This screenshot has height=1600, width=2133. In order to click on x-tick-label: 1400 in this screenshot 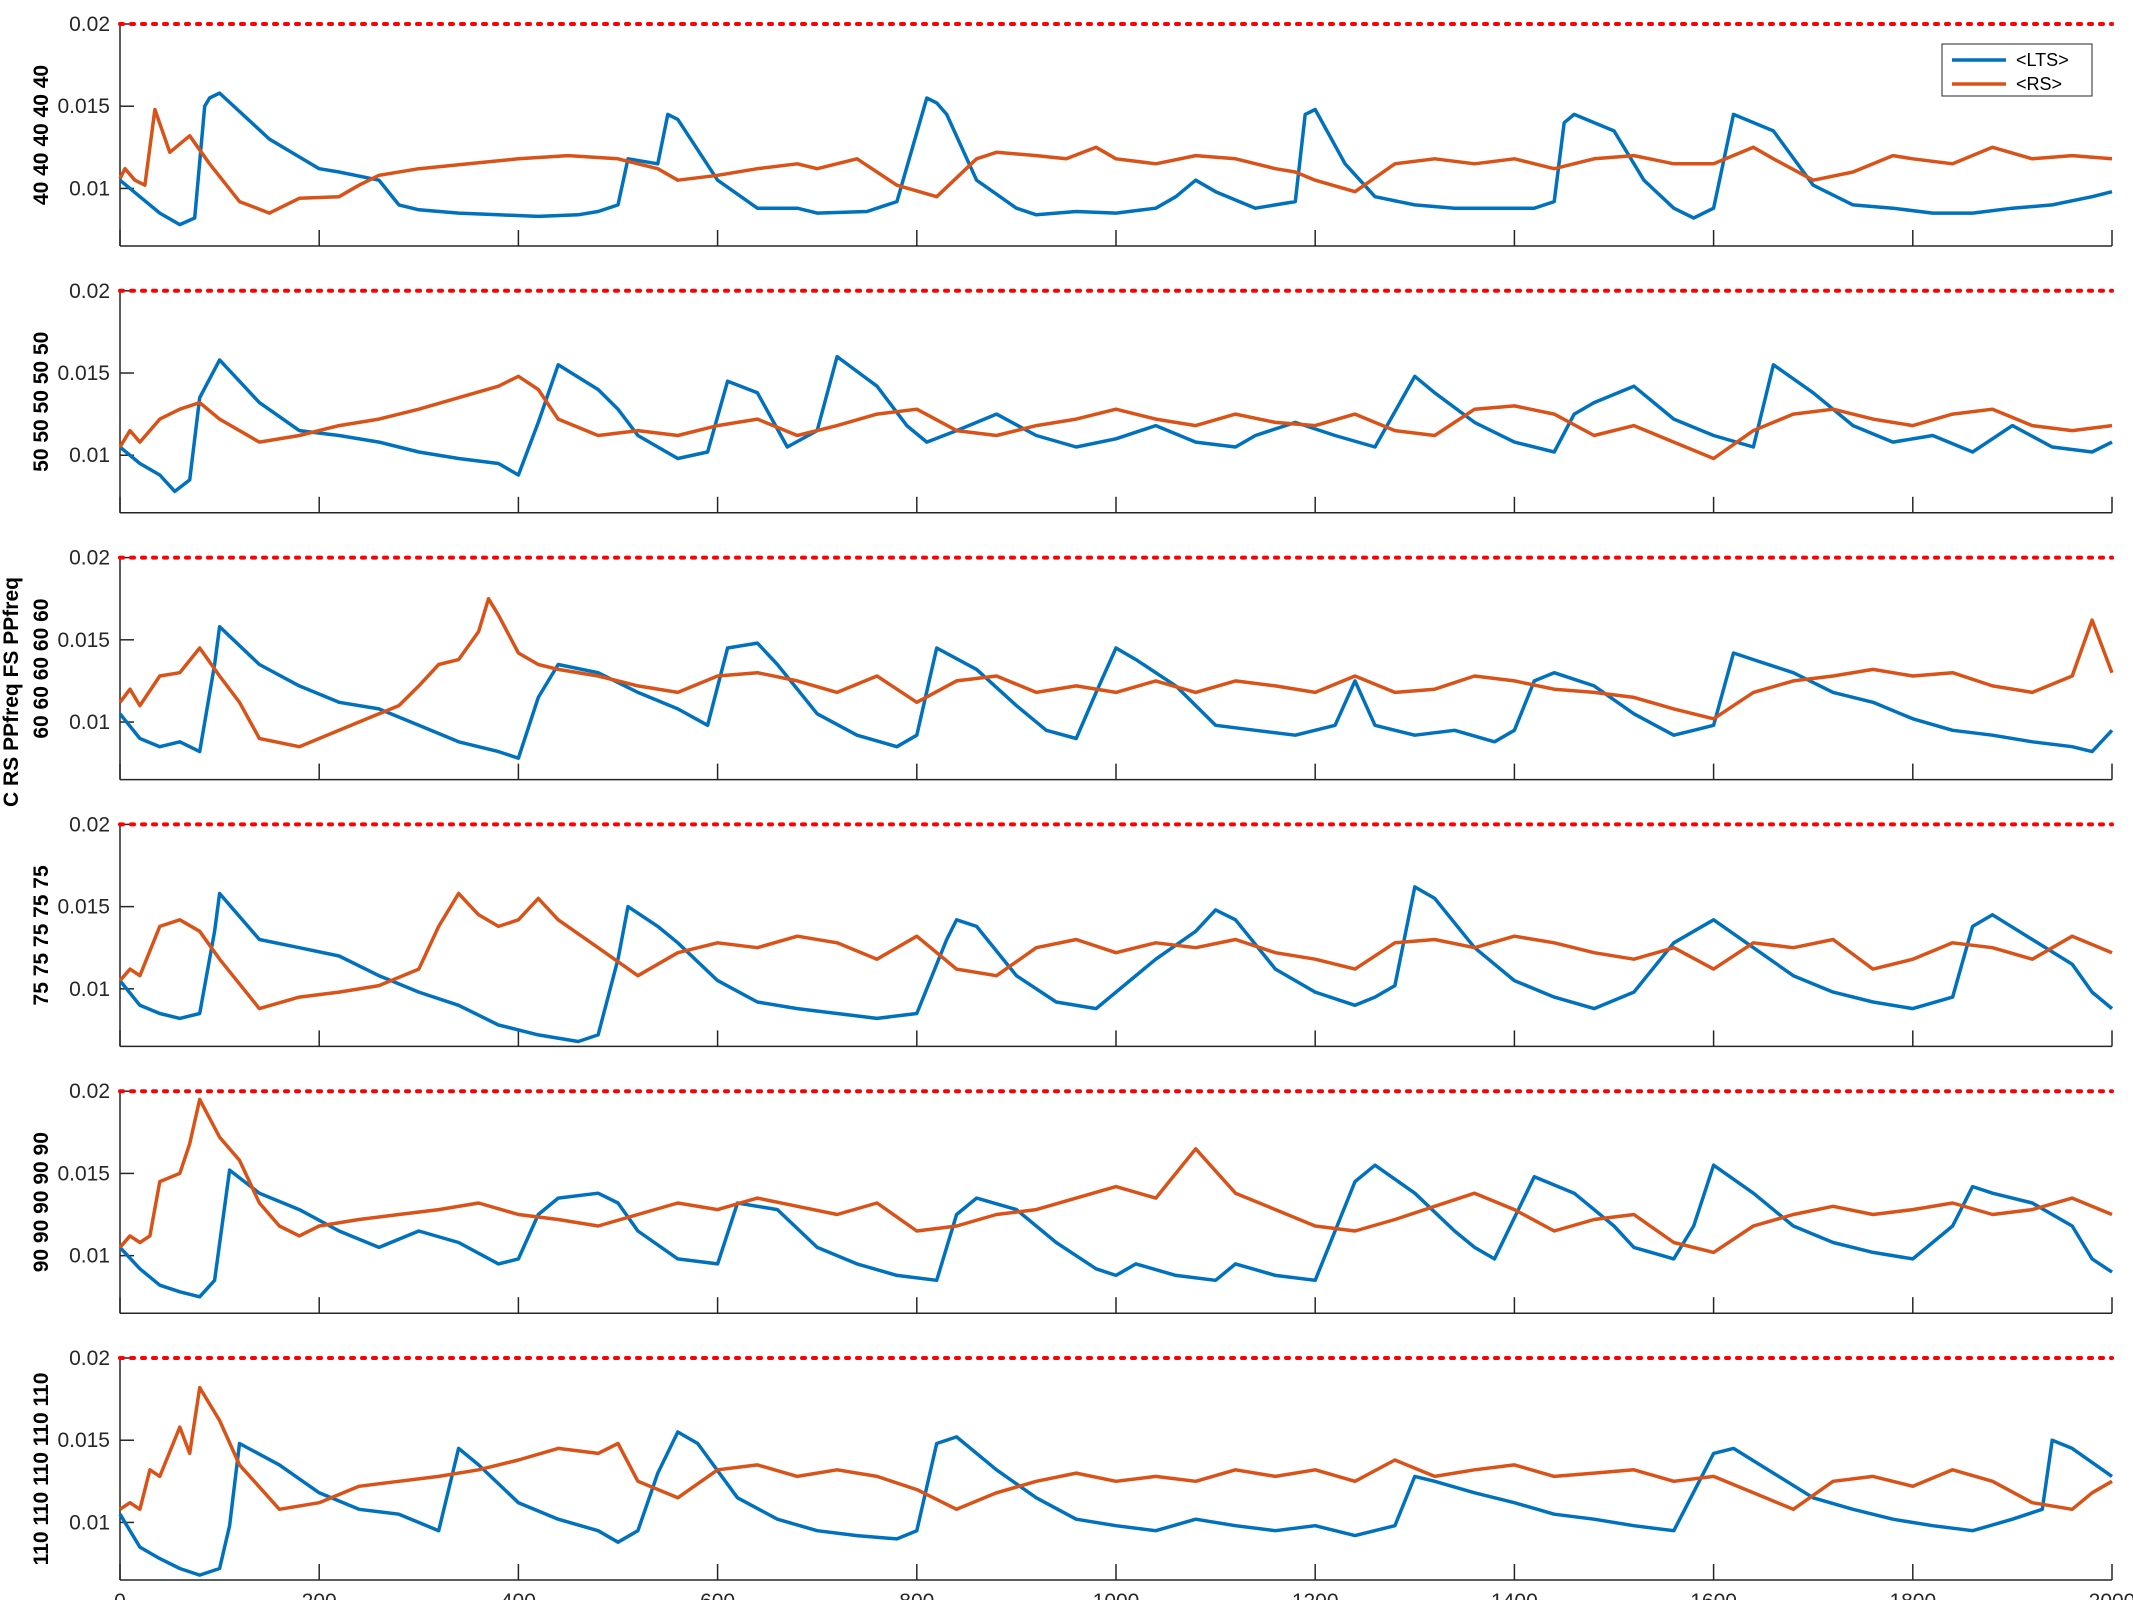, I will do `click(1514, 1595)`.